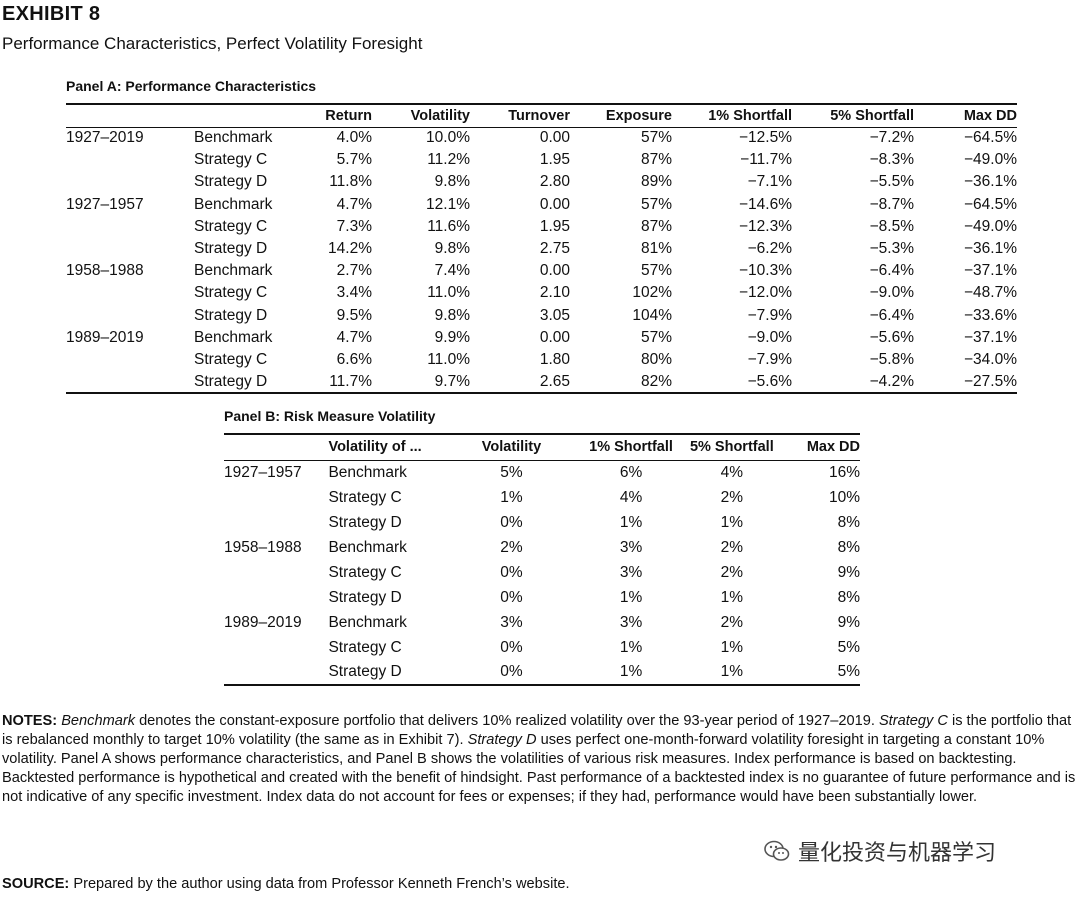 This screenshot has height=897, width=1080. What do you see at coordinates (990, 359) in the screenshot?
I see `value-cell: −34.0%` at bounding box center [990, 359].